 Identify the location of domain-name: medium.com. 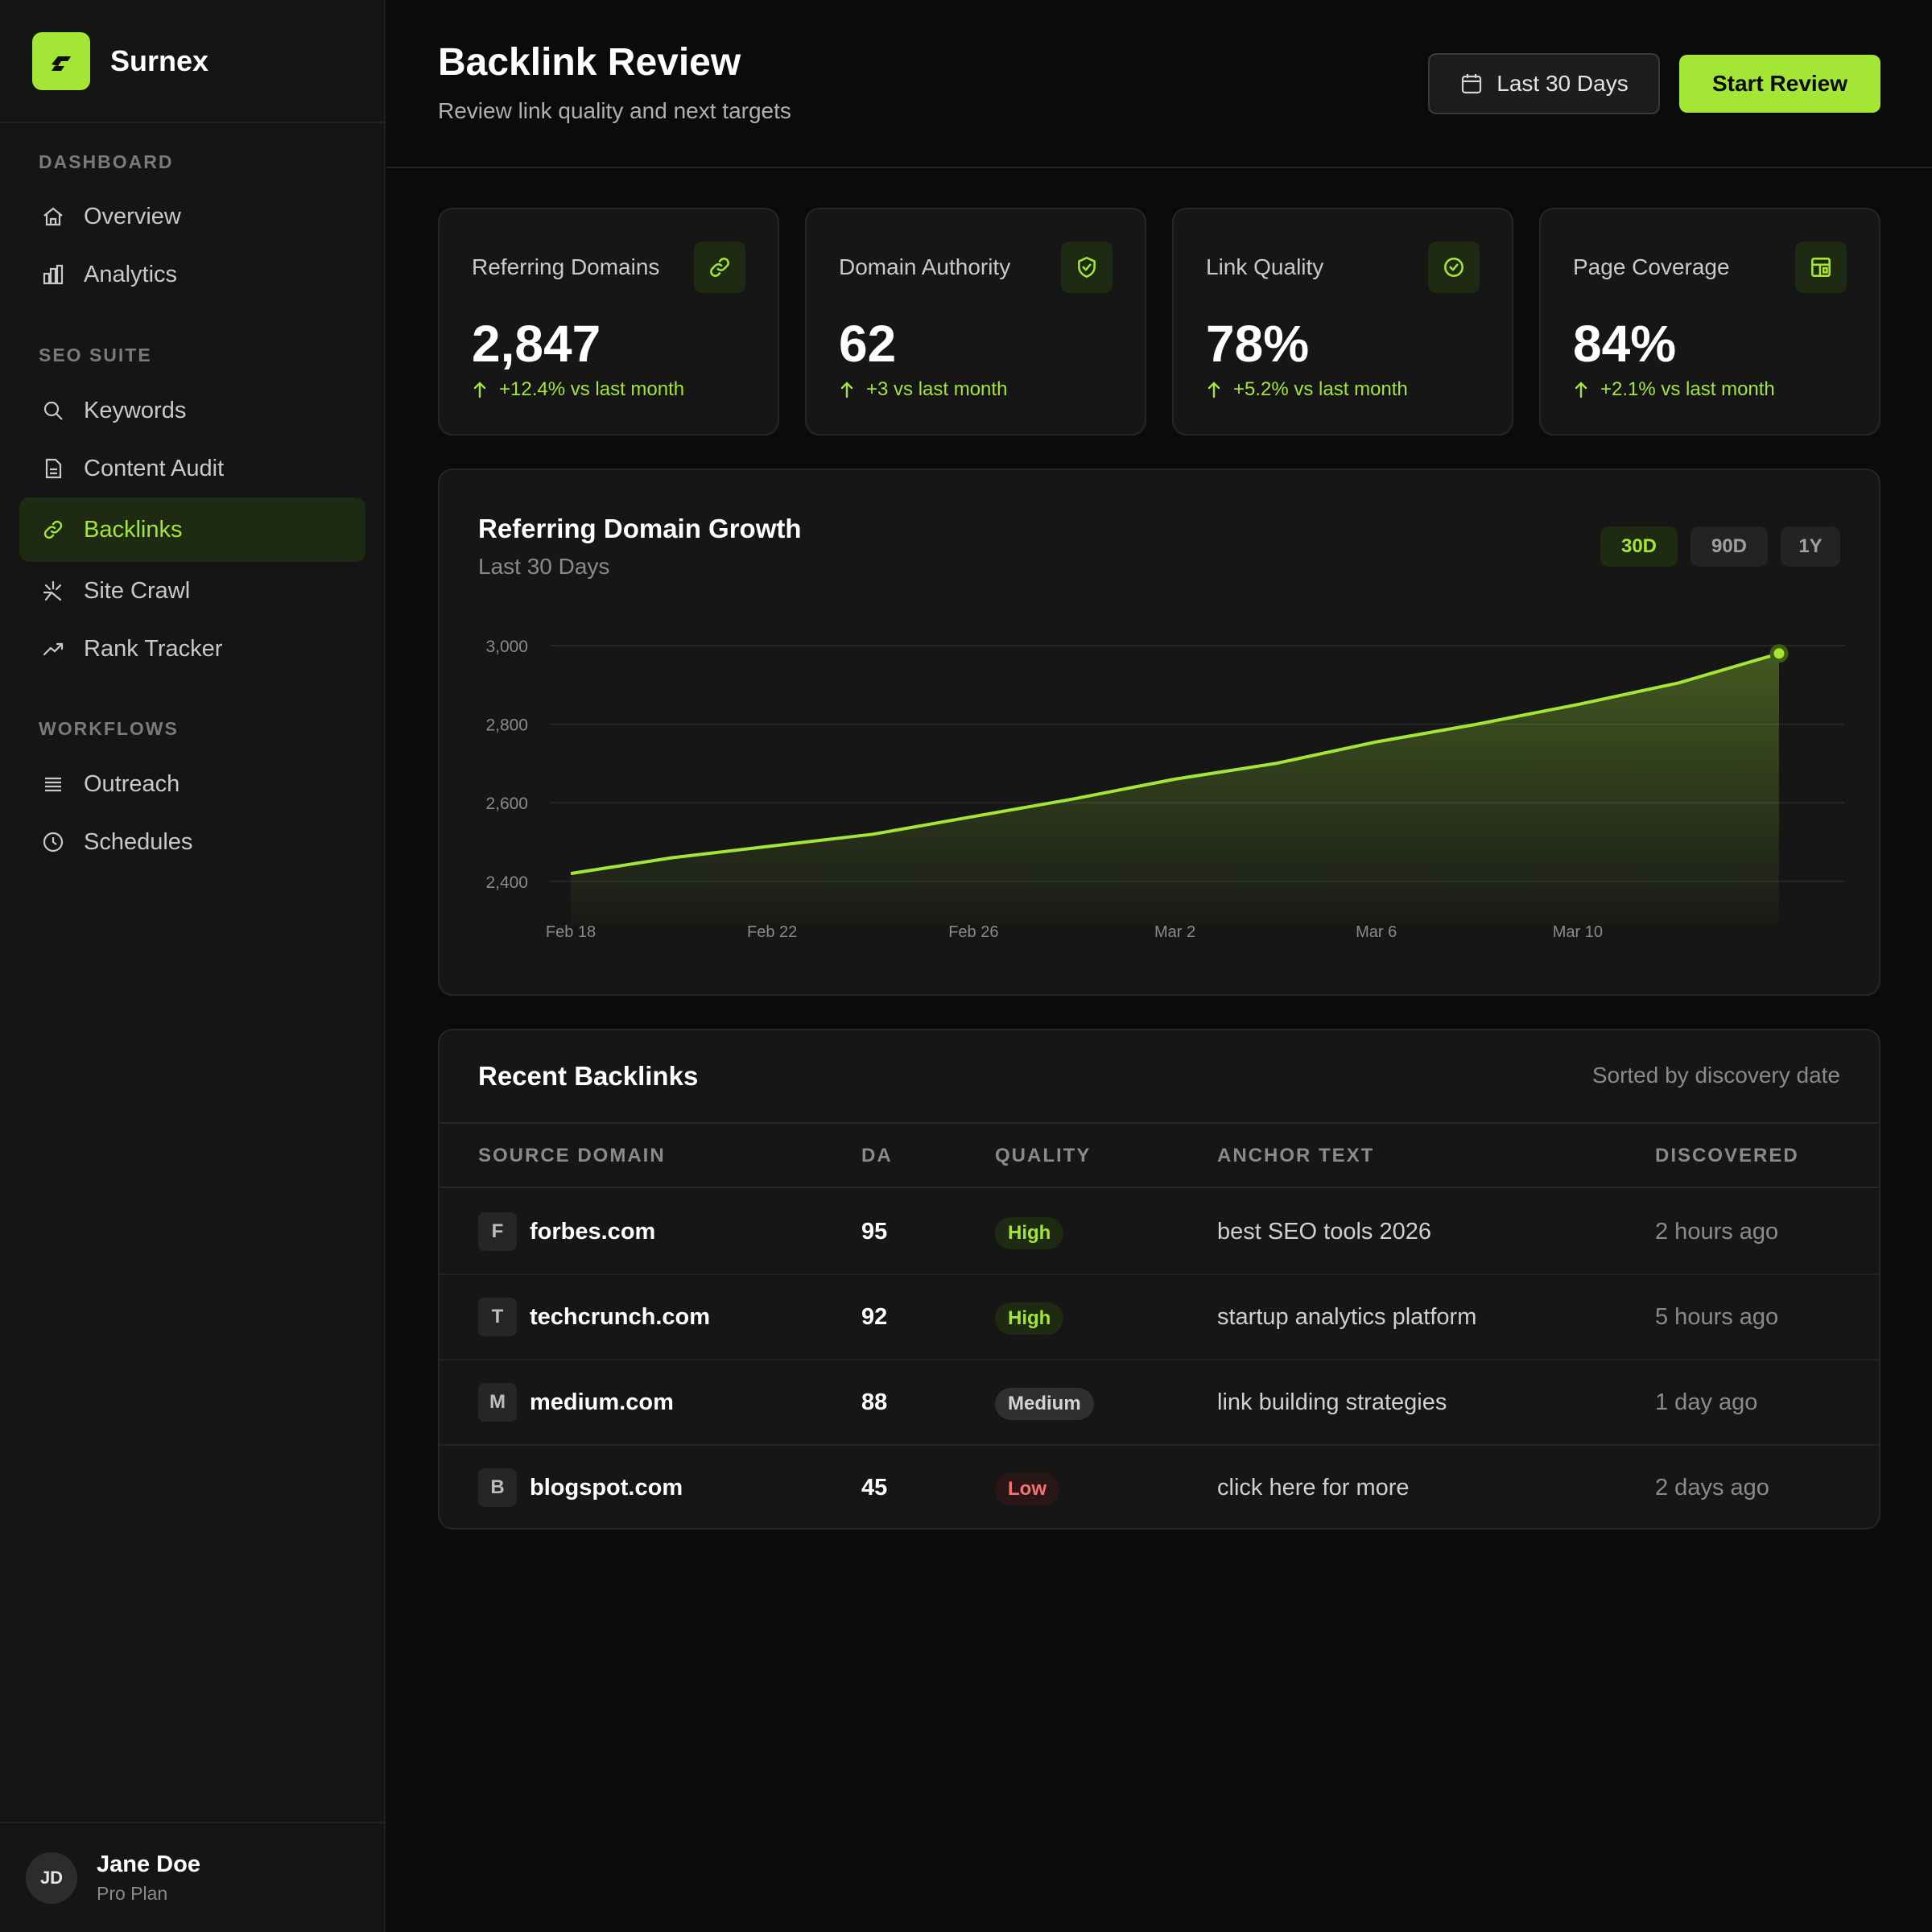
(602, 1402).